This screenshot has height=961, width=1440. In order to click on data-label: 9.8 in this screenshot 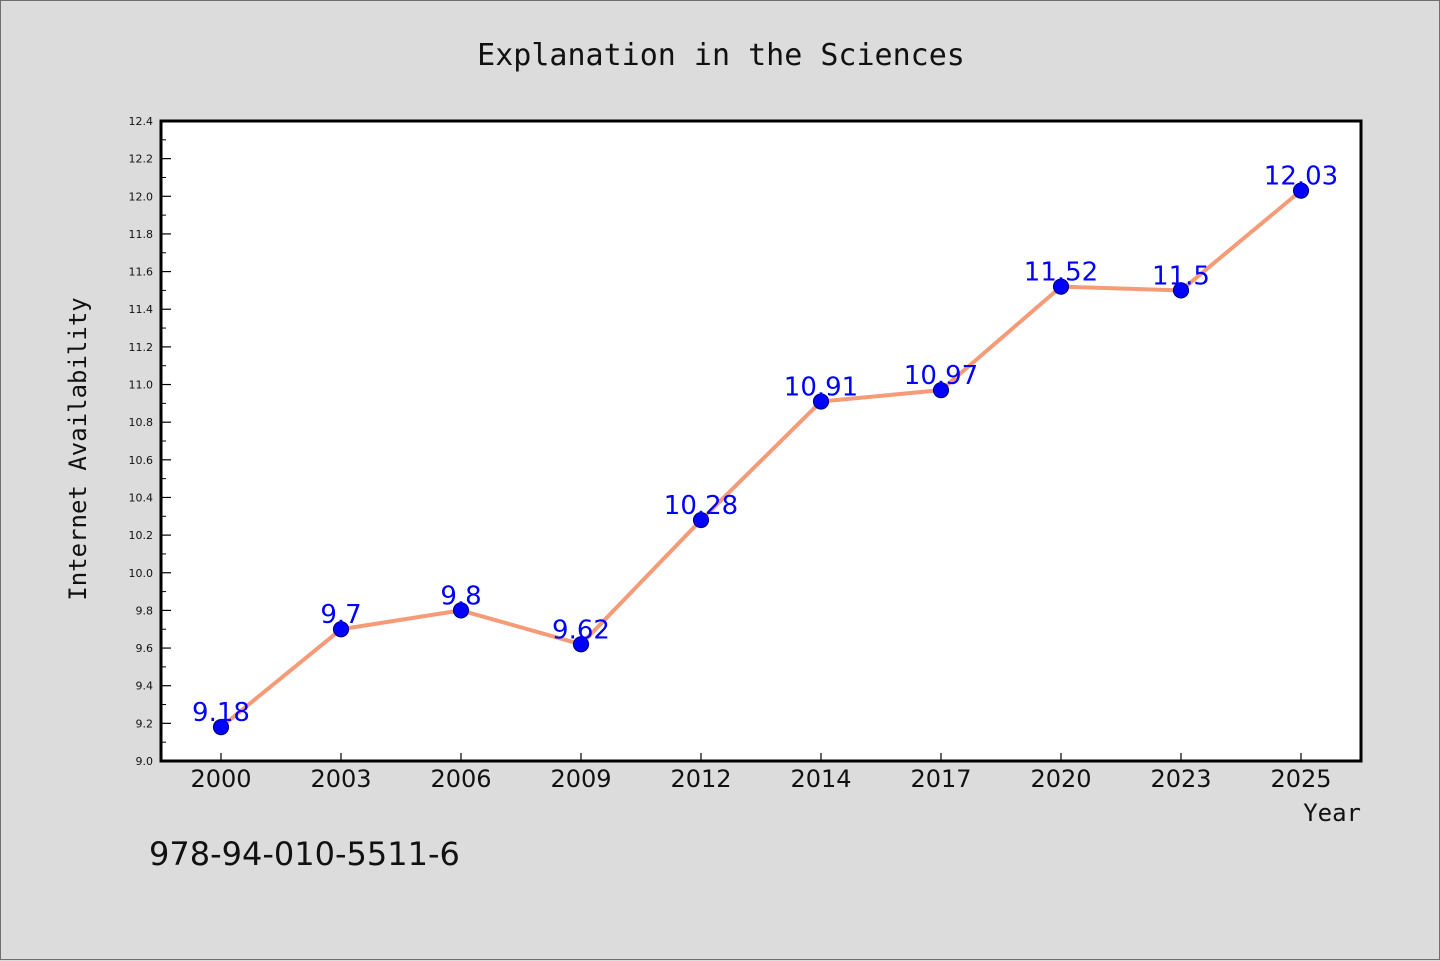, I will do `click(460, 596)`.